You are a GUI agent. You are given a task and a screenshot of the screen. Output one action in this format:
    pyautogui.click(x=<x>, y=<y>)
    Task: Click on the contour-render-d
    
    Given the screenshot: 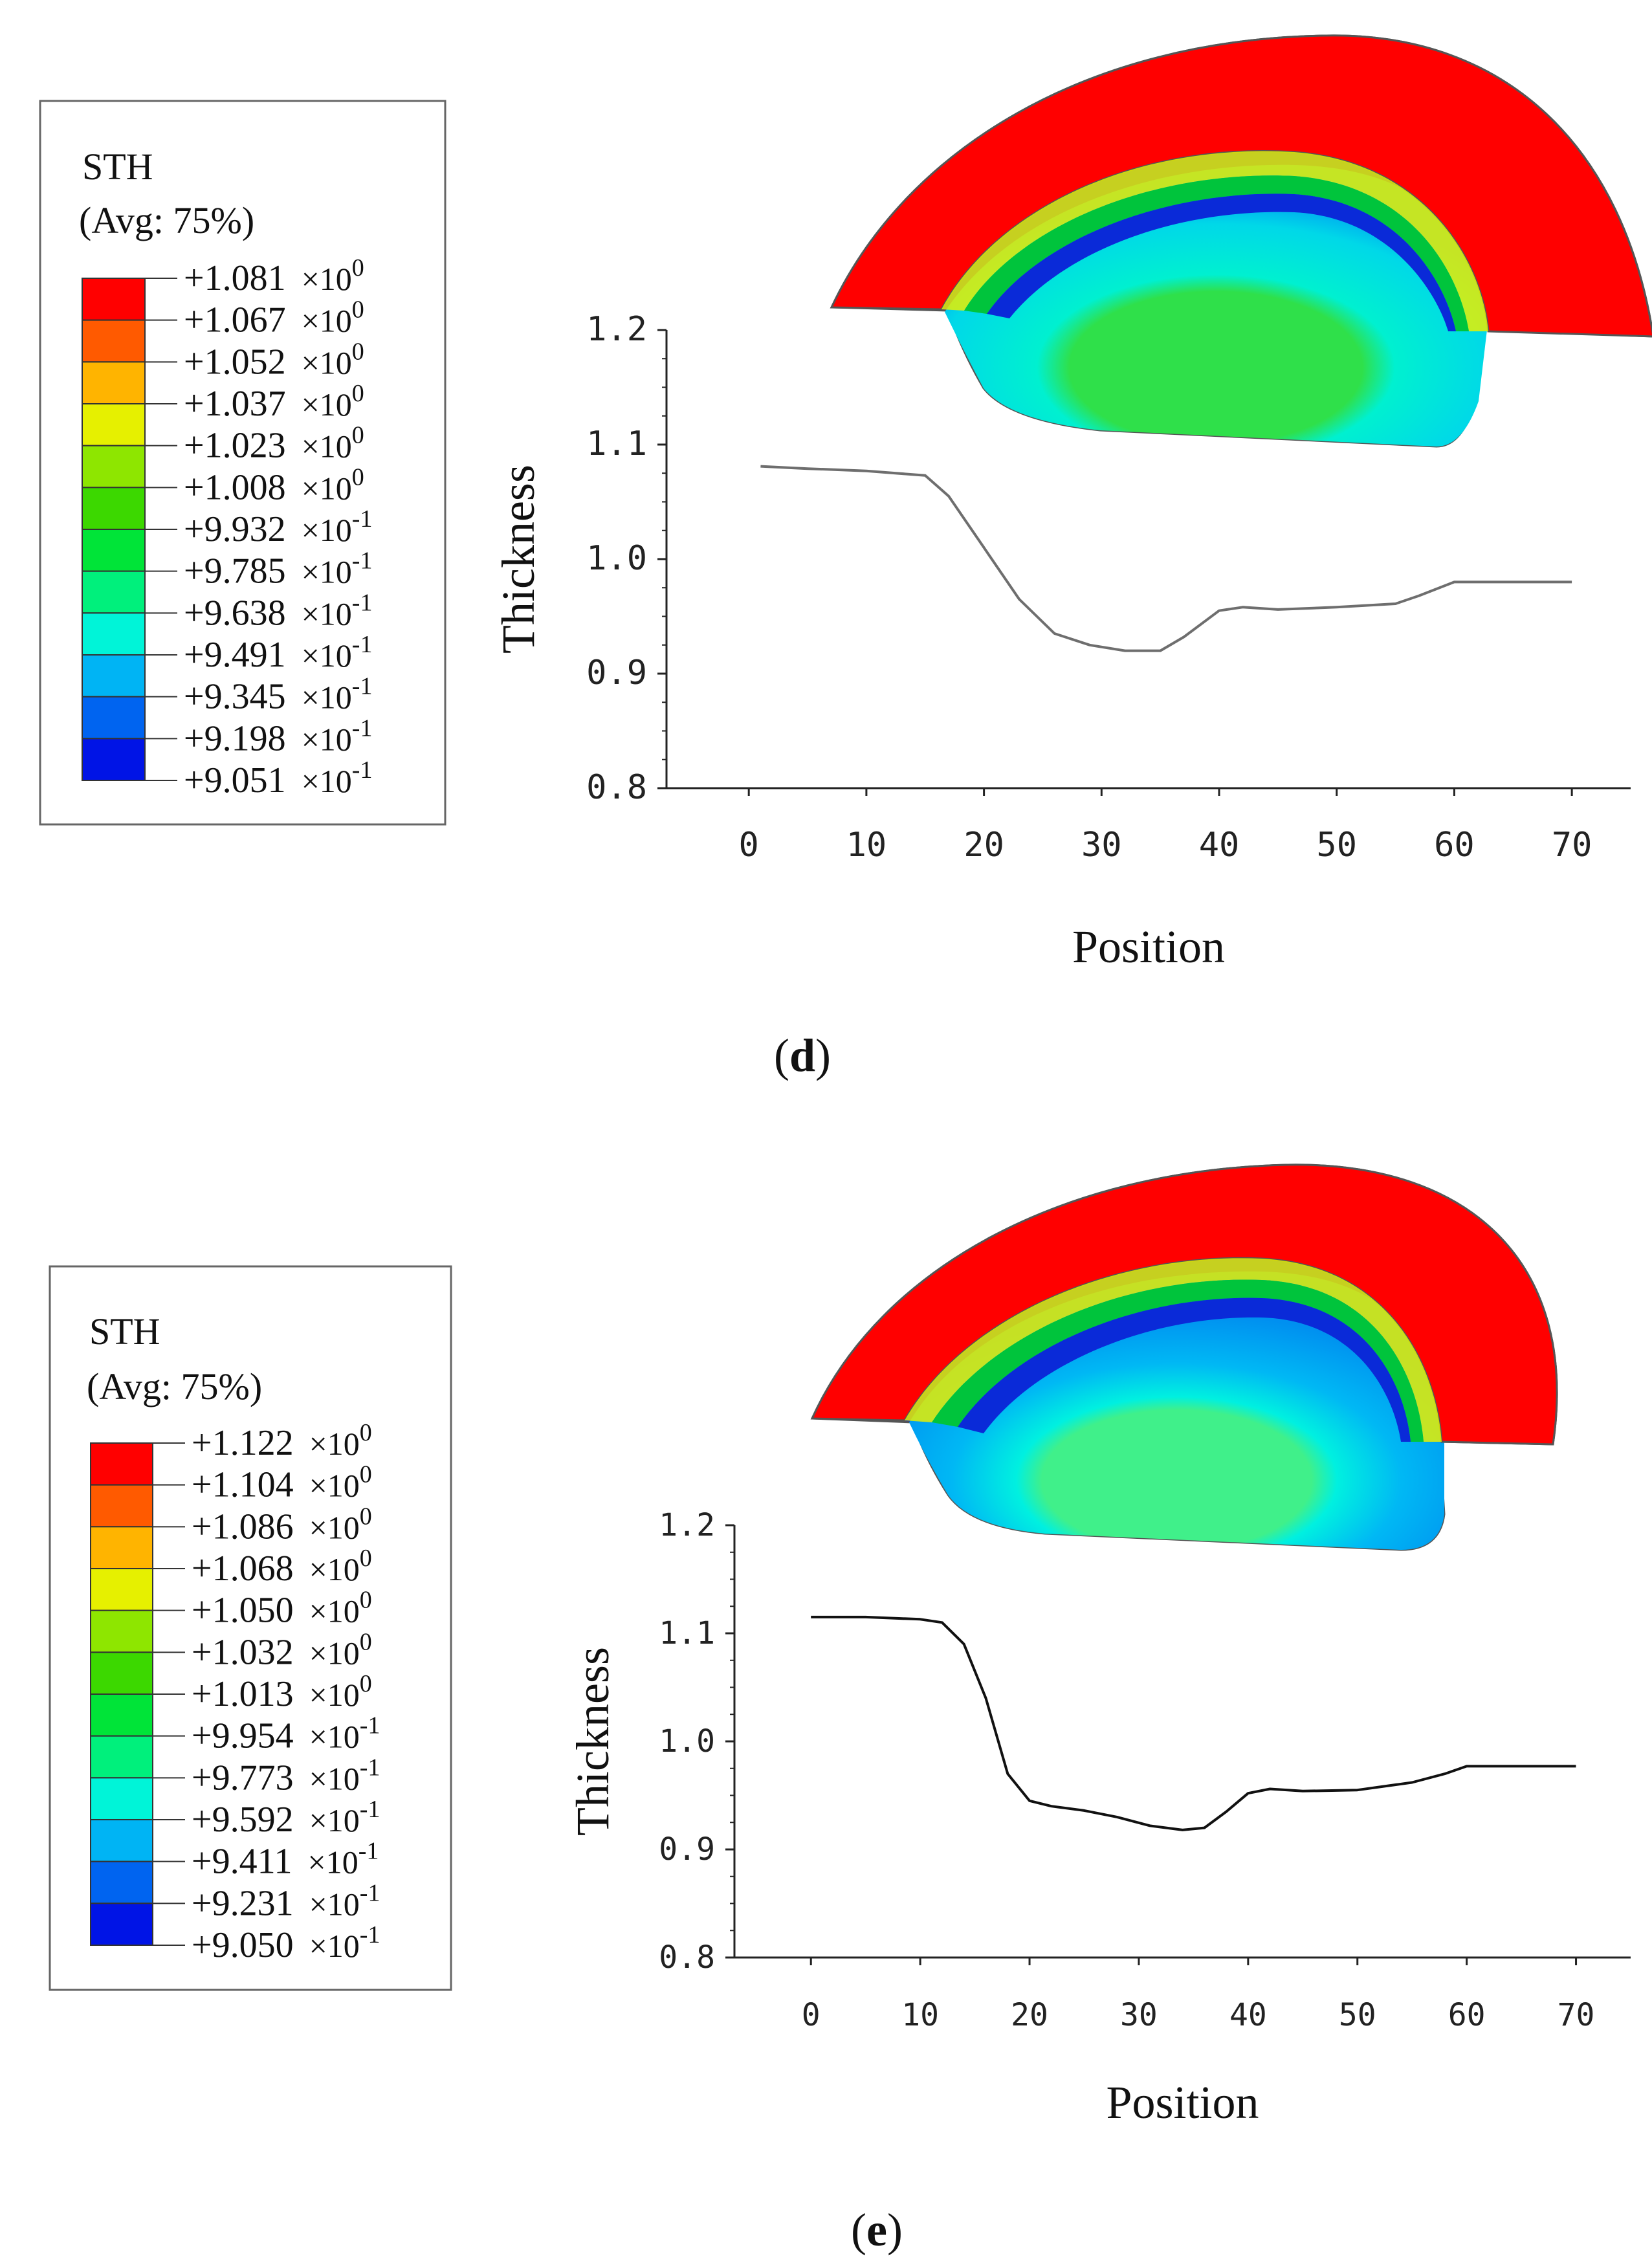 What is the action you would take?
    pyautogui.click(x=1241, y=241)
    